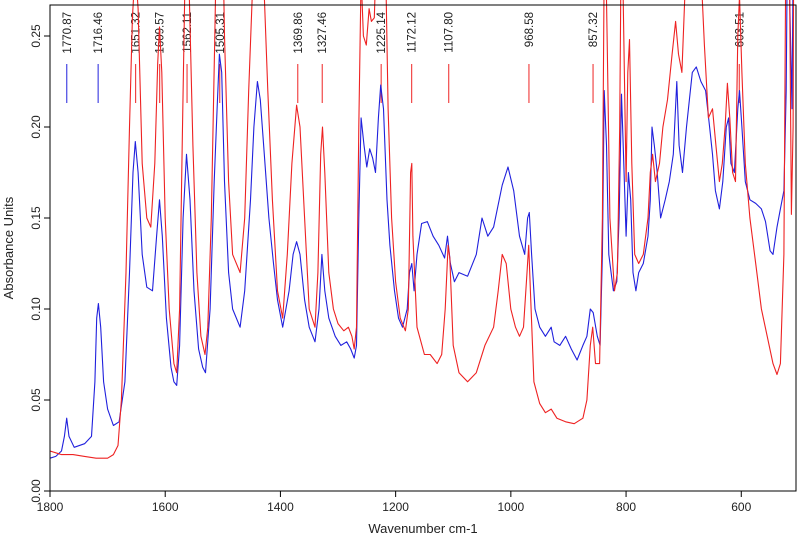 This screenshot has width=800, height=543. I want to click on x-axis-title: Wavenumber cm-1, so click(422, 528).